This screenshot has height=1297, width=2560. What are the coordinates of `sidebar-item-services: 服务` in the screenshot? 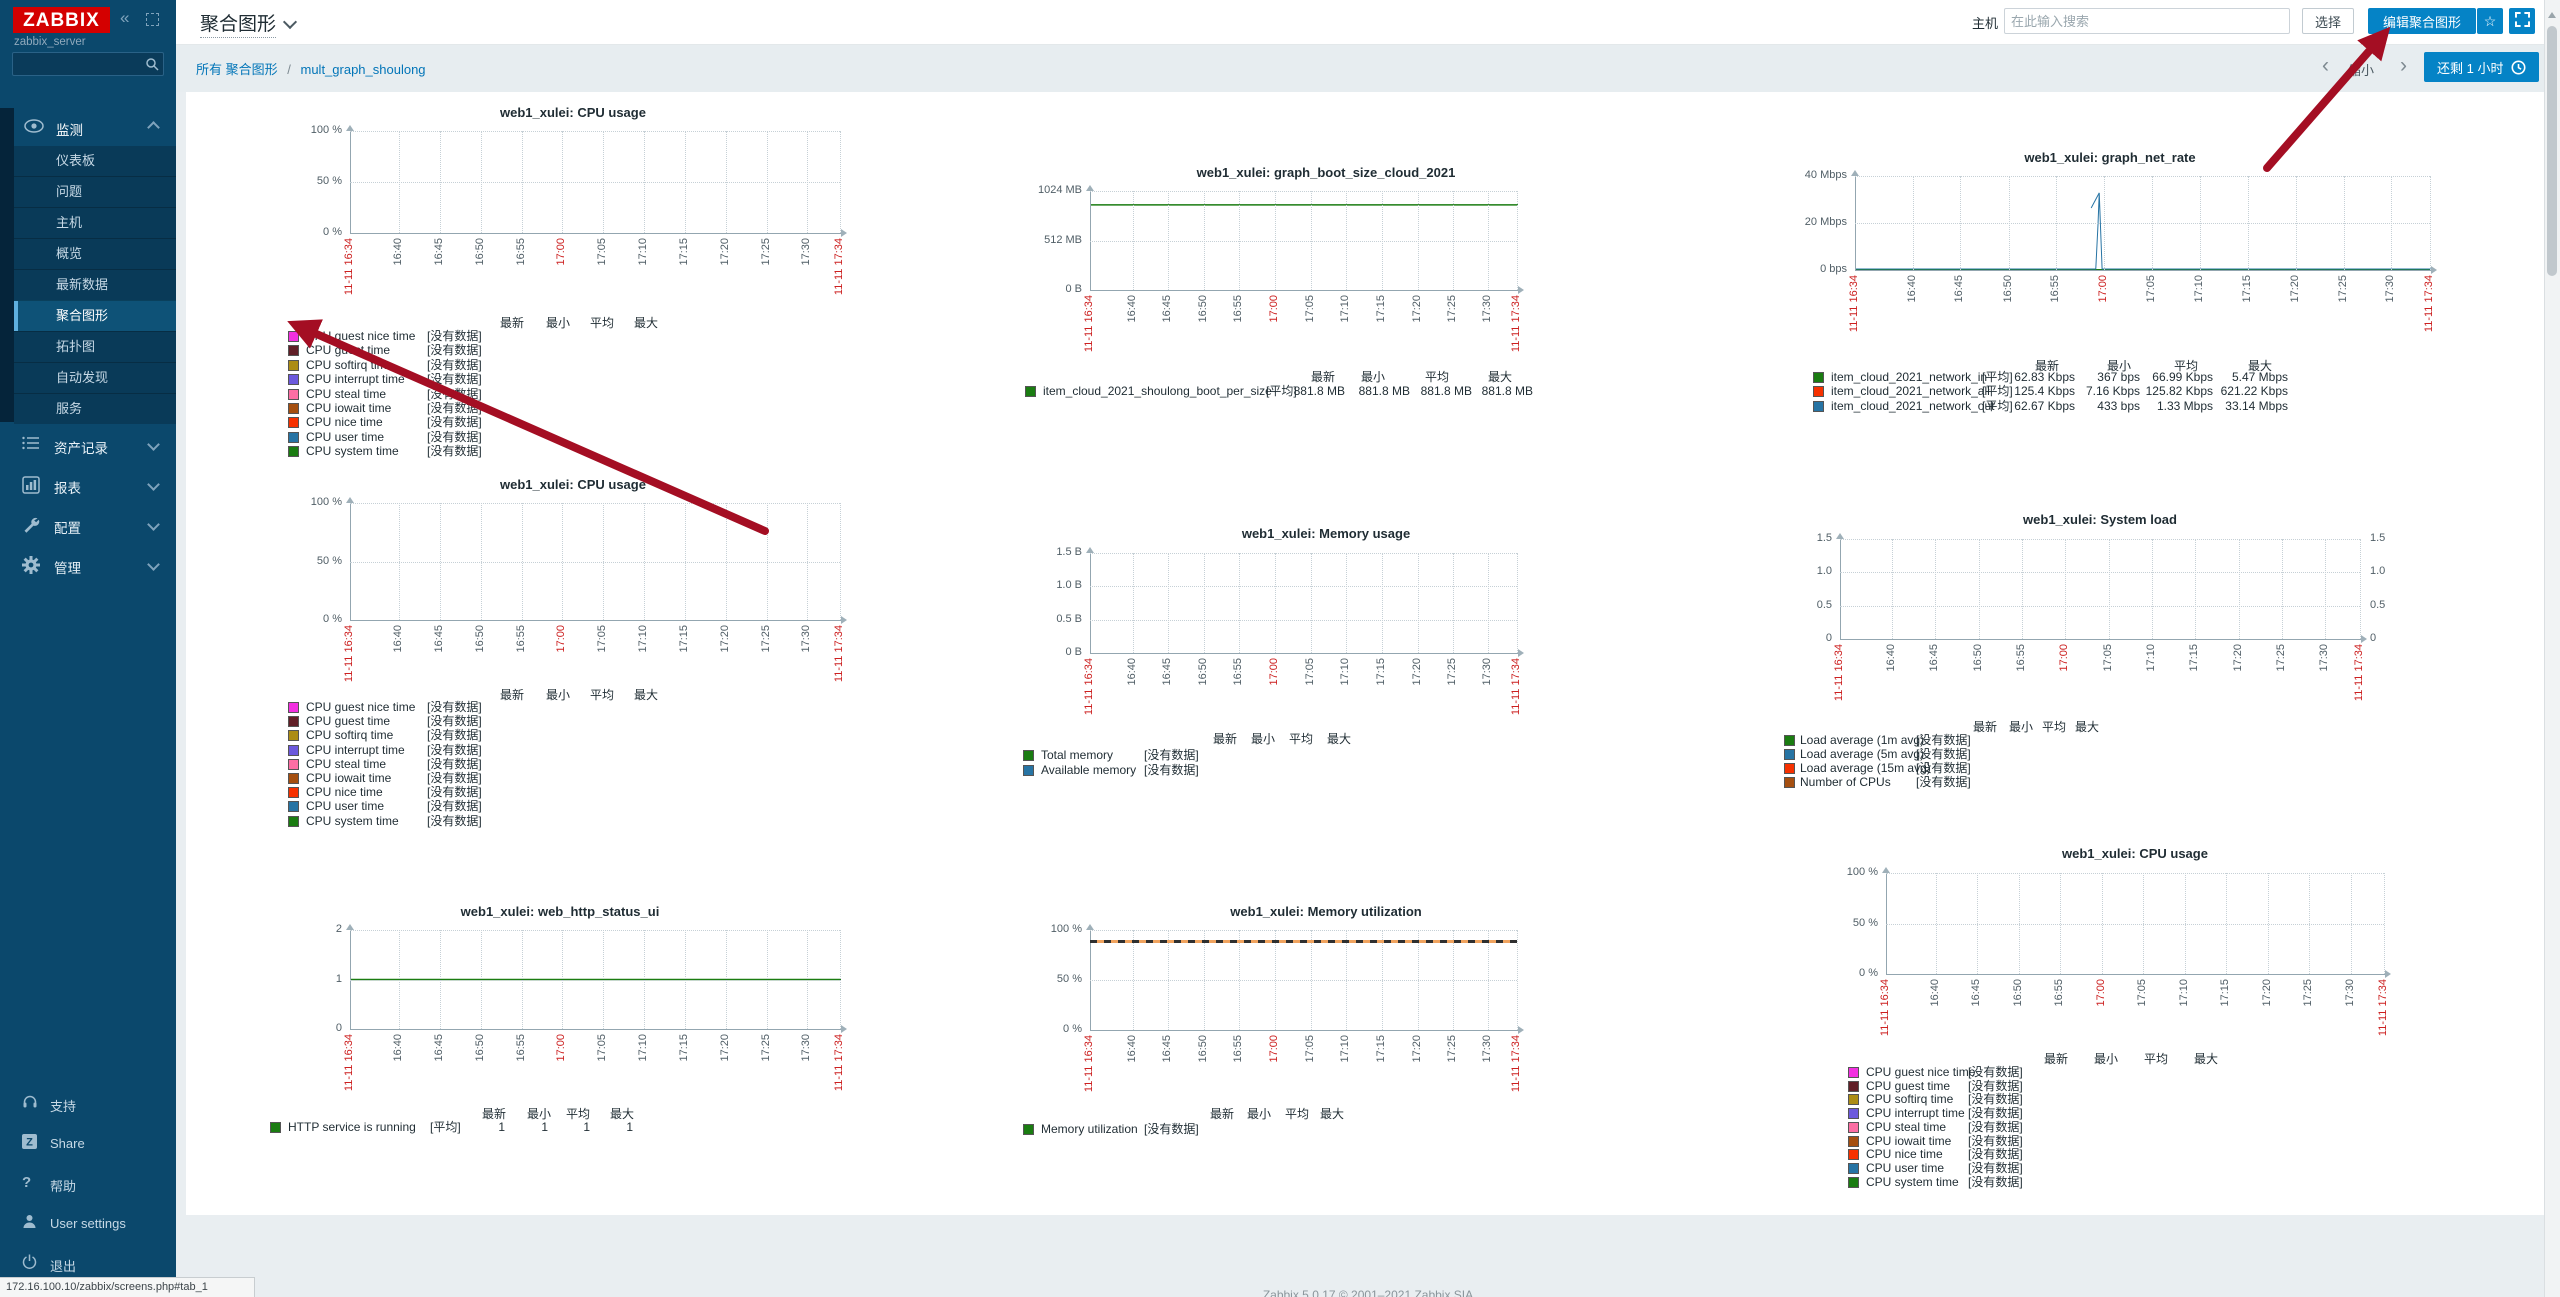 It's located at (95, 408).